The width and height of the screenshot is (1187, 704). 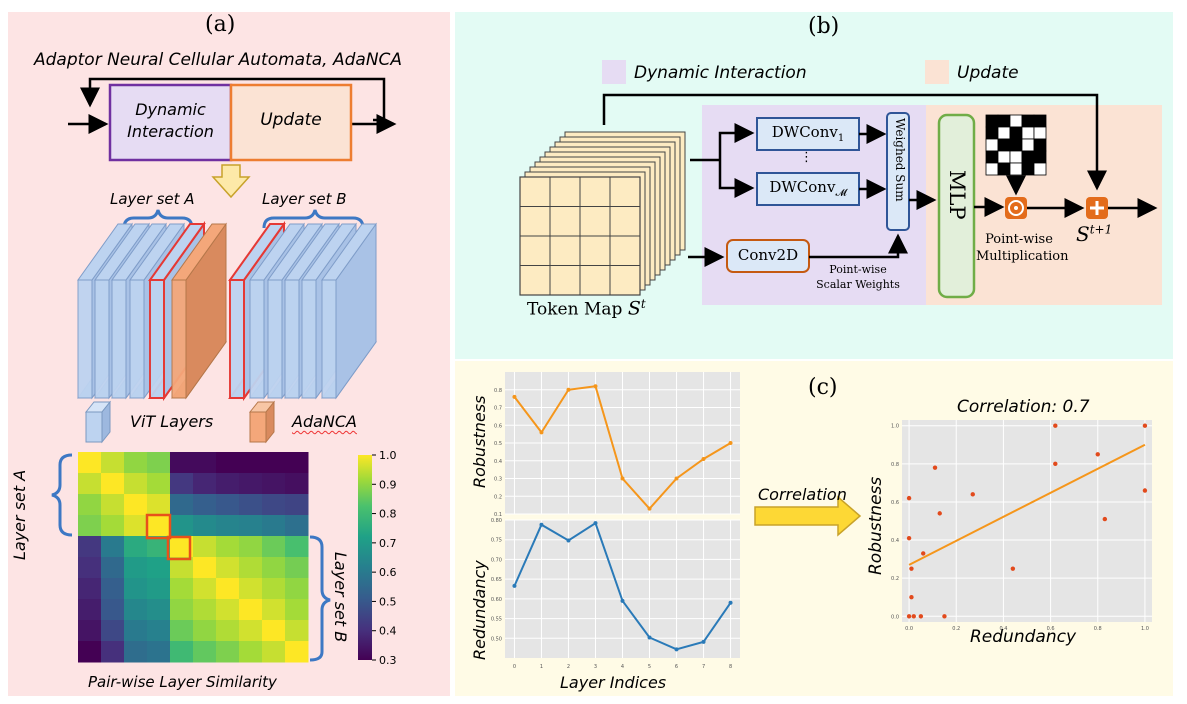 What do you see at coordinates (876, 525) in the screenshot?
I see `scatter-ylabel: Robustness` at bounding box center [876, 525].